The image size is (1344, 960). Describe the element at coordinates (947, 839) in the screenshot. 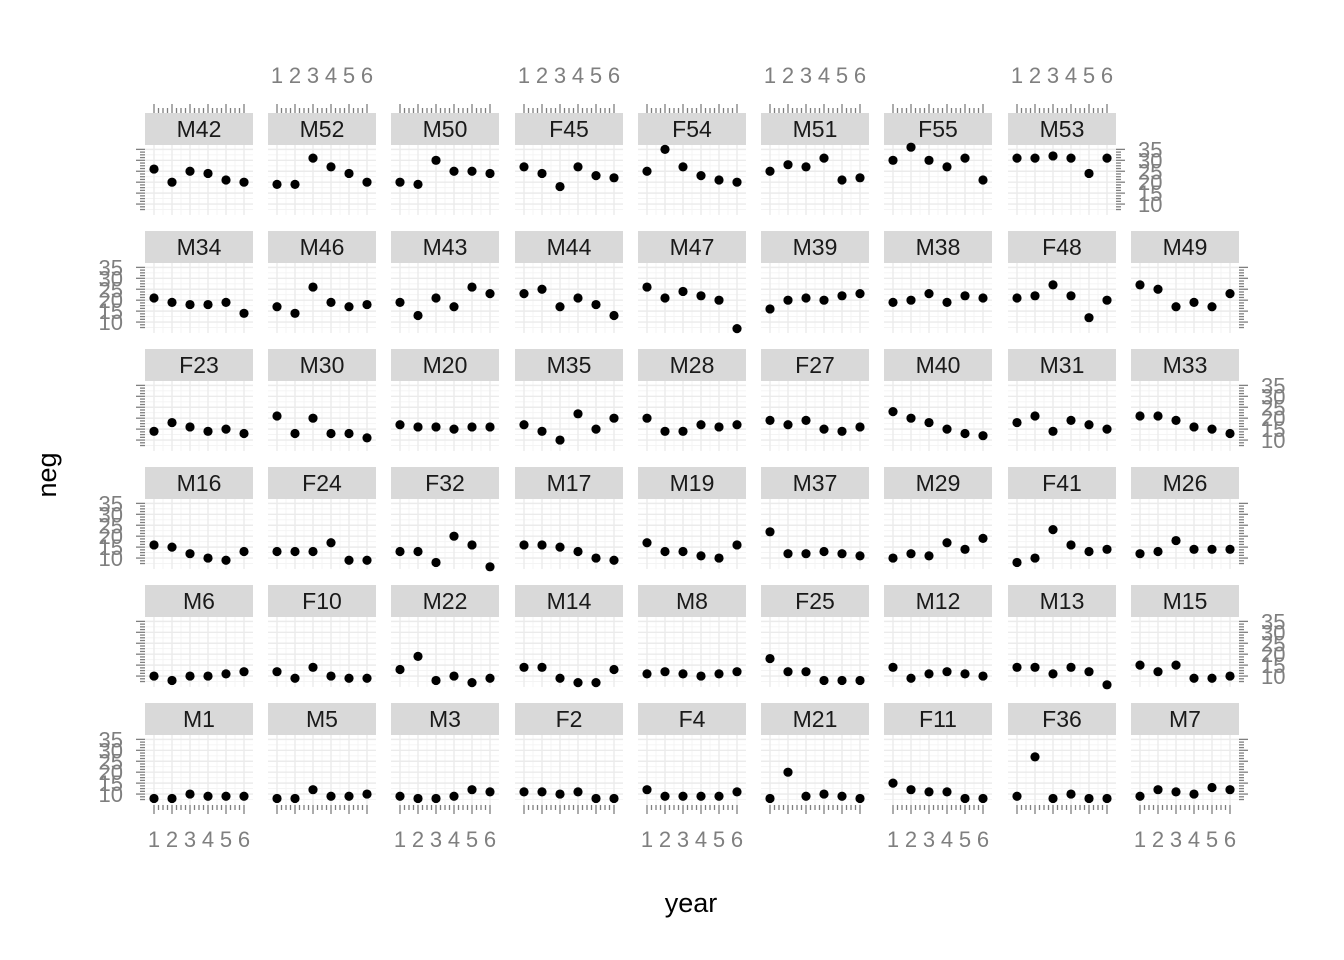

I see `x-tick-label: 4` at that location.